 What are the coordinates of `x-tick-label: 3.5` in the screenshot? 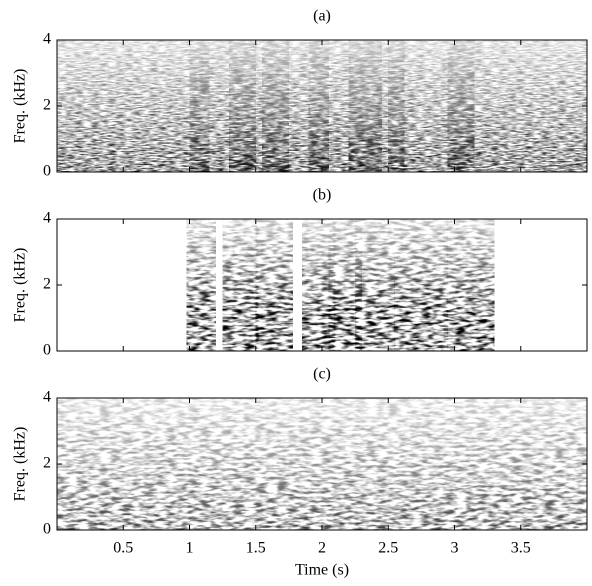 It's located at (521, 548).